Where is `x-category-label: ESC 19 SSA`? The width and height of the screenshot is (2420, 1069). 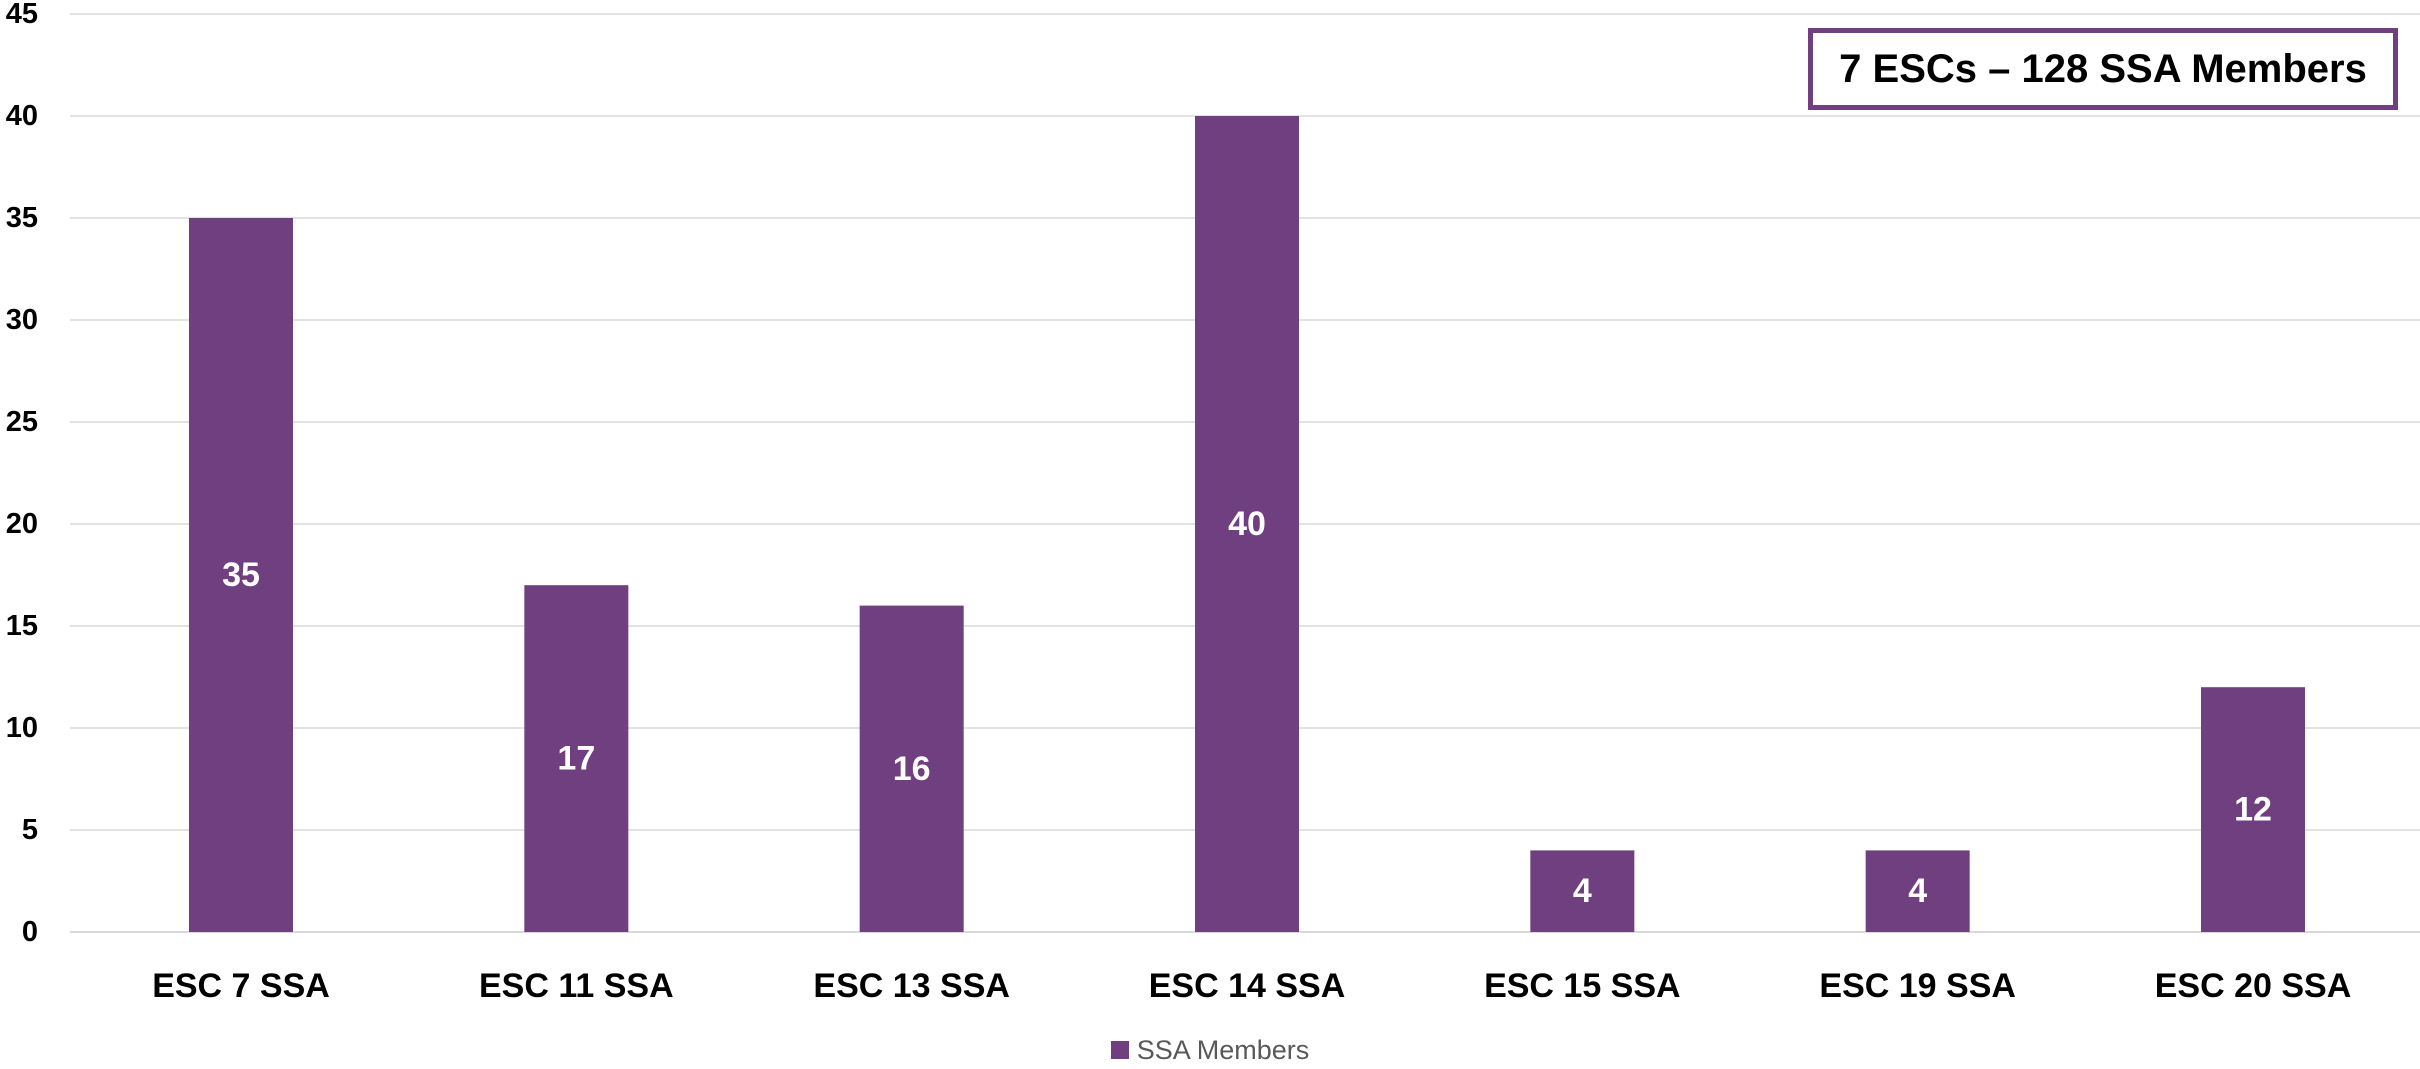
x-category-label: ESC 19 SSA is located at coordinates (1917, 986).